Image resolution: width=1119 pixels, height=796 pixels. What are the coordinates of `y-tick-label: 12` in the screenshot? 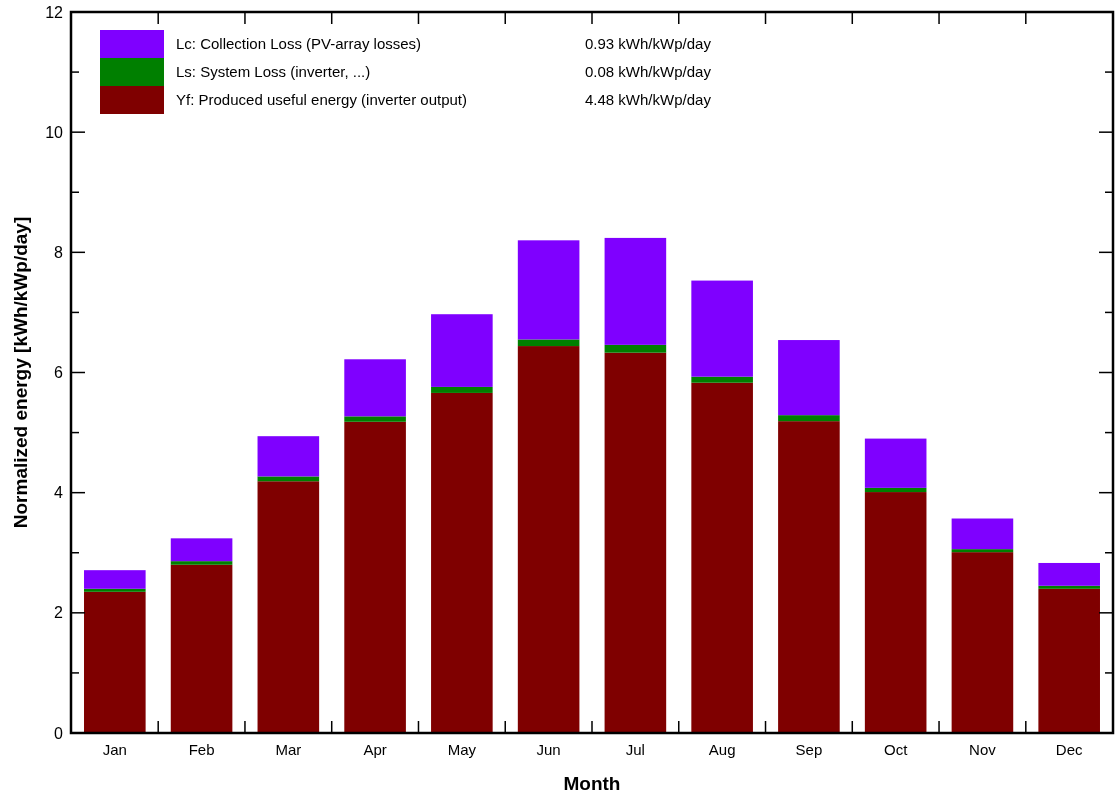 It's located at (54, 12).